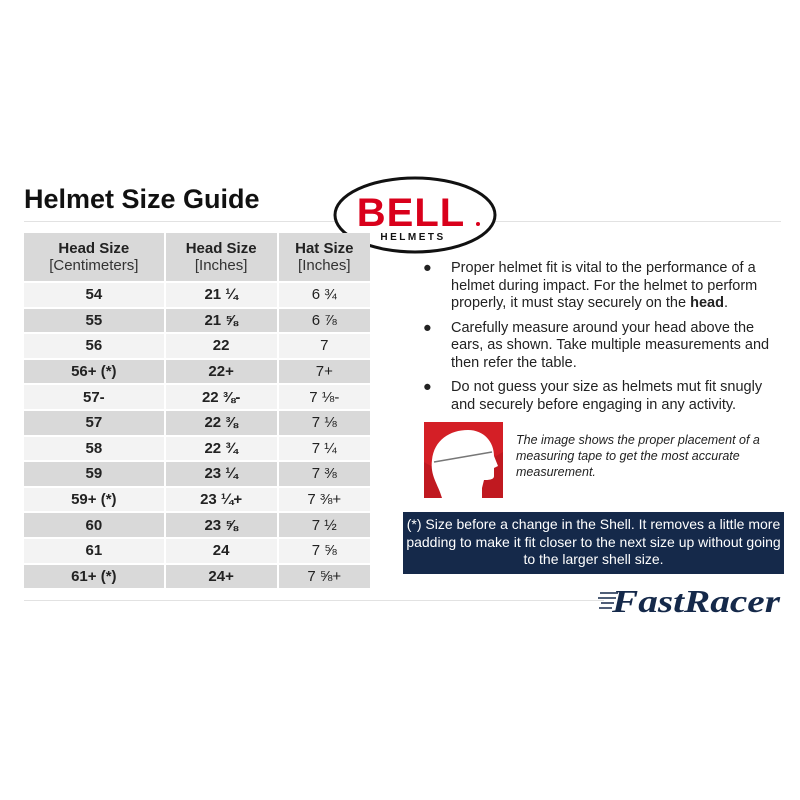 The image size is (800, 800). I want to click on bell-helmets-logo: BELL HELMETS, so click(415, 215).